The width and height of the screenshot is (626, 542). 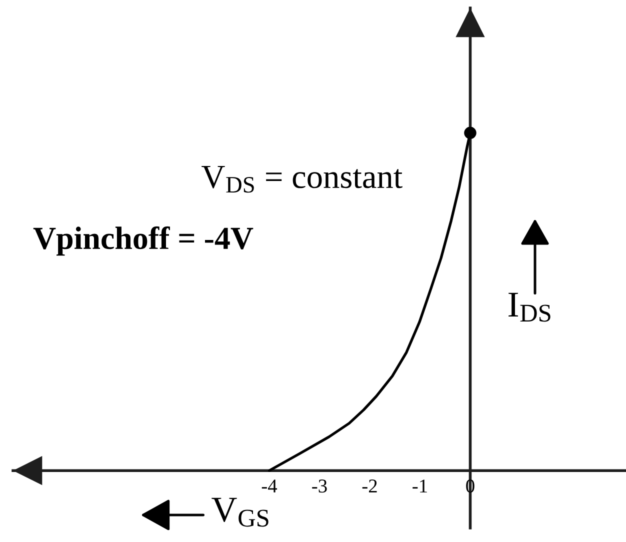 I want to click on x-tick-label: -3, so click(x=319, y=486).